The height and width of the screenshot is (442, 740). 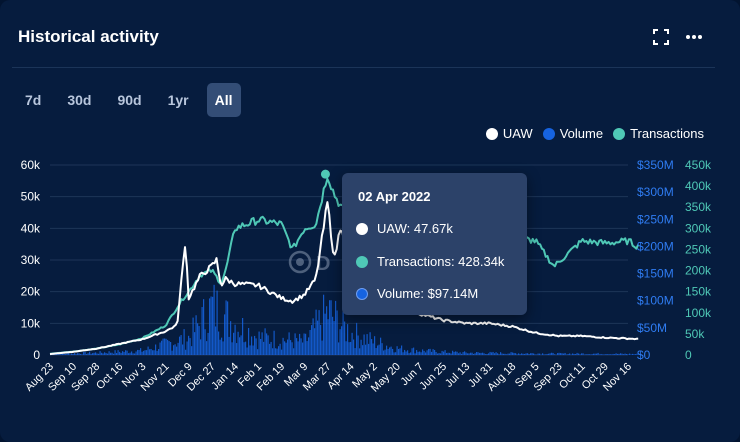 What do you see at coordinates (36, 355) in the screenshot?
I see `uaw-tick-label: 0` at bounding box center [36, 355].